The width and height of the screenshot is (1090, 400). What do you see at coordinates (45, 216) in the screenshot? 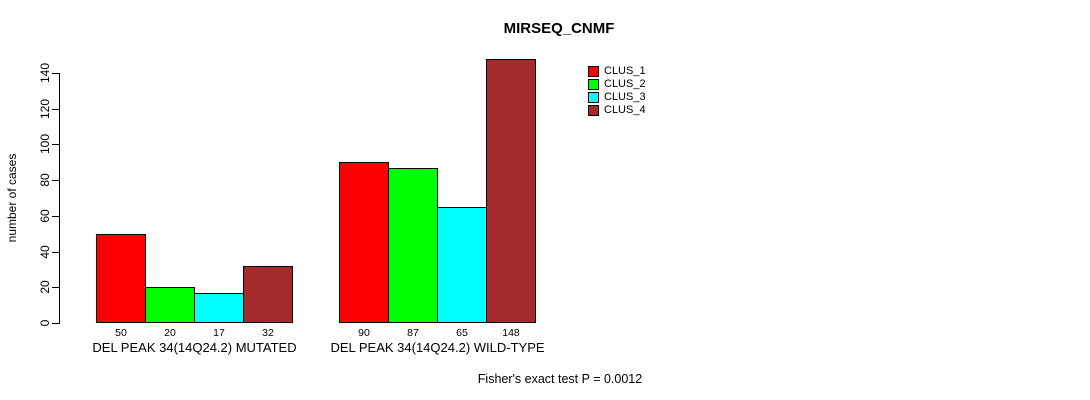
I see `y-tick-label: 60` at bounding box center [45, 216].